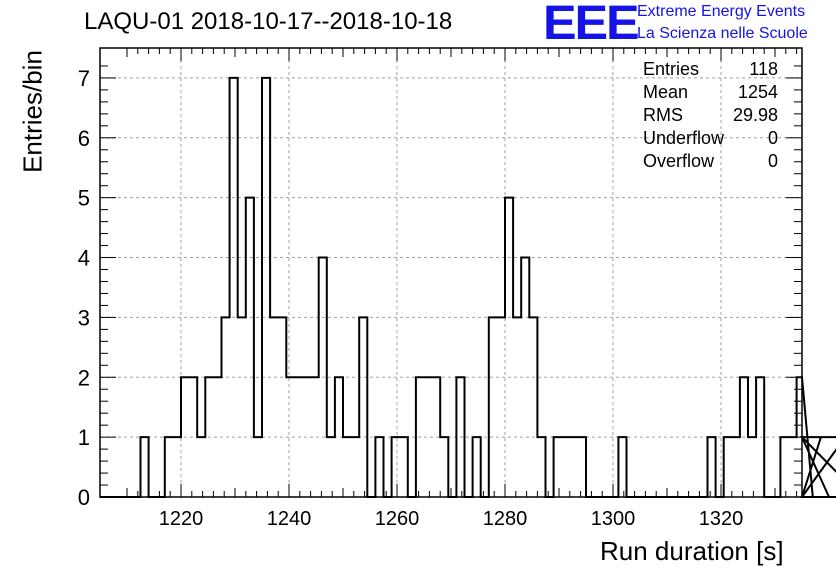 The width and height of the screenshot is (836, 572). Describe the element at coordinates (684, 138) in the screenshot. I see `stats-label-underflow: Underflow` at that location.